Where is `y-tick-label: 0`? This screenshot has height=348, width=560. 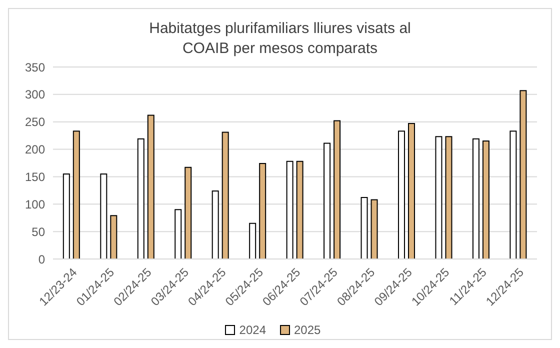 y-tick-label: 0 is located at coordinates (42, 259).